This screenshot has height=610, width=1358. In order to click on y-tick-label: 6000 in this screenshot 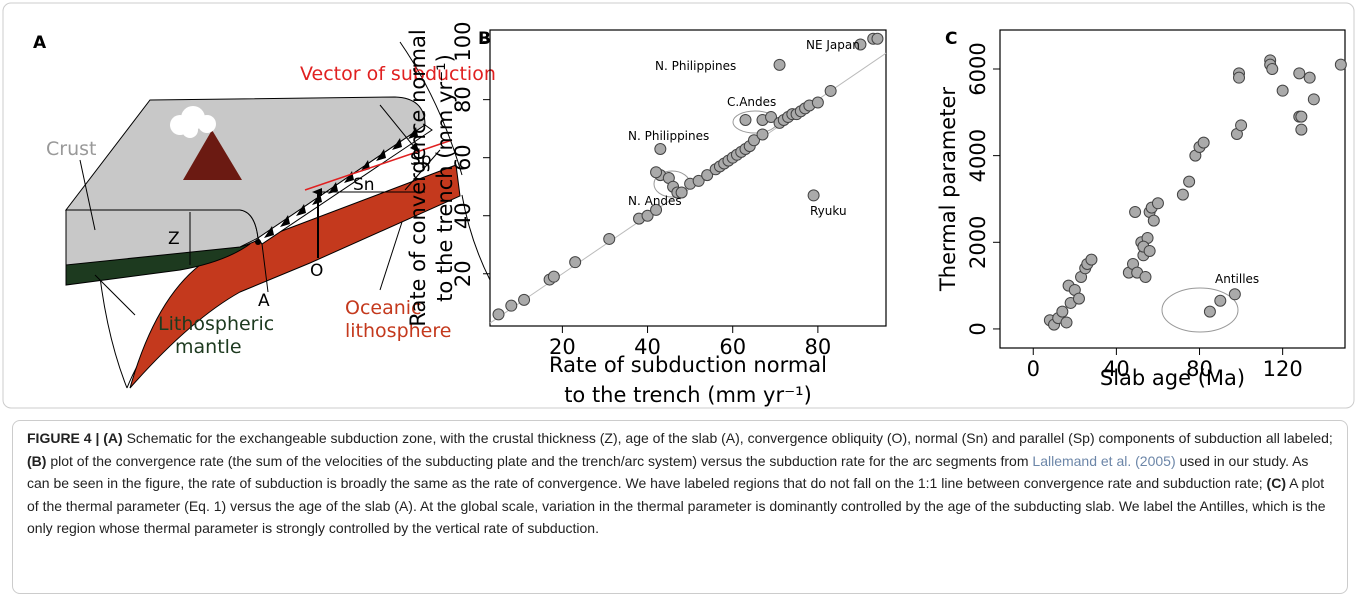, I will do `click(978, 68)`.